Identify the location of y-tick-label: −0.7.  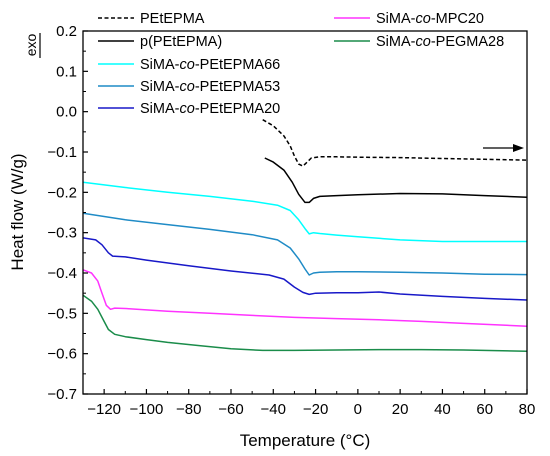
(62, 394).